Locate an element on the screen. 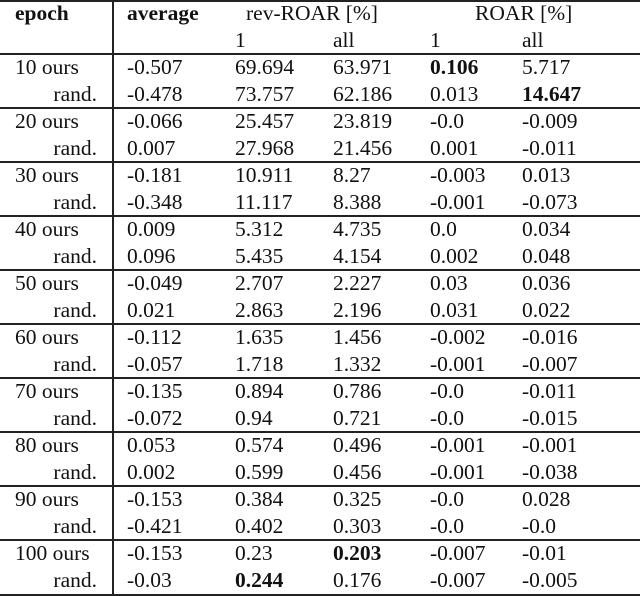 The height and width of the screenshot is (596, 640). table-row: rand. -0.421 0.402 0.303 -0.0 -0.0 is located at coordinates (320, 526).